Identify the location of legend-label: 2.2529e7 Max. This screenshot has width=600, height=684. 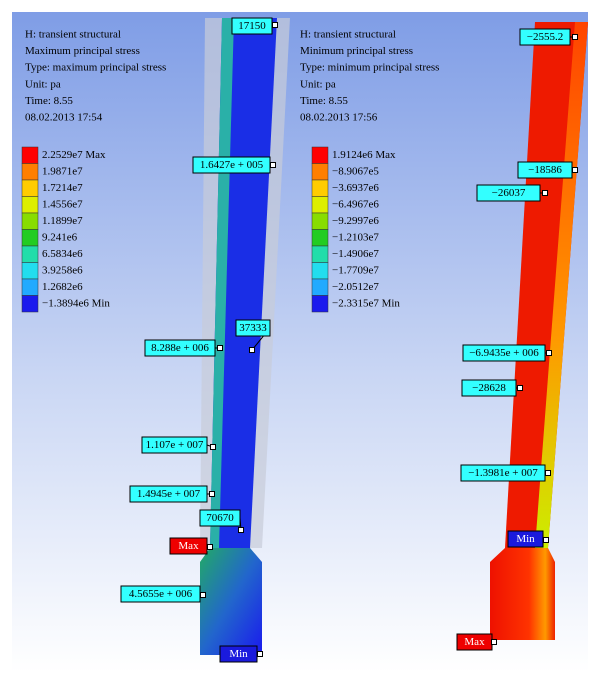
(74, 155).